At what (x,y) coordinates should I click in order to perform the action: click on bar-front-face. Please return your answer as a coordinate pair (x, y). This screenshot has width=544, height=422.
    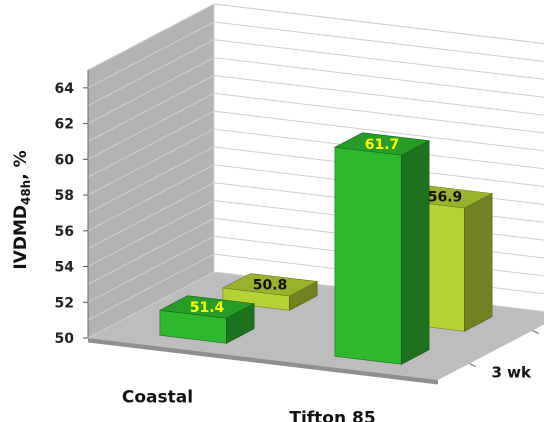
    Looking at the image, I should click on (368, 255).